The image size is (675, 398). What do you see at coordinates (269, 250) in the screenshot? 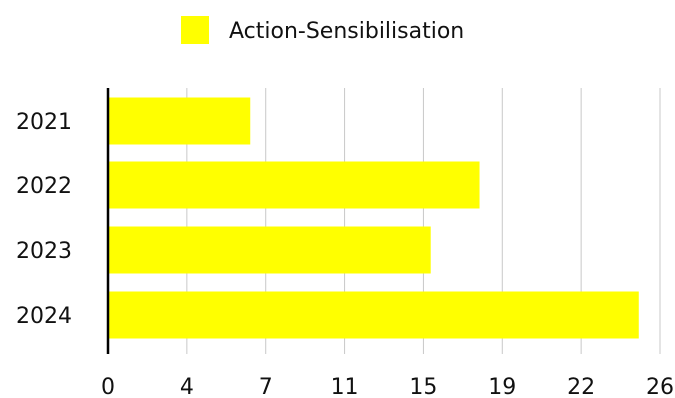
I see `bar-2023` at bounding box center [269, 250].